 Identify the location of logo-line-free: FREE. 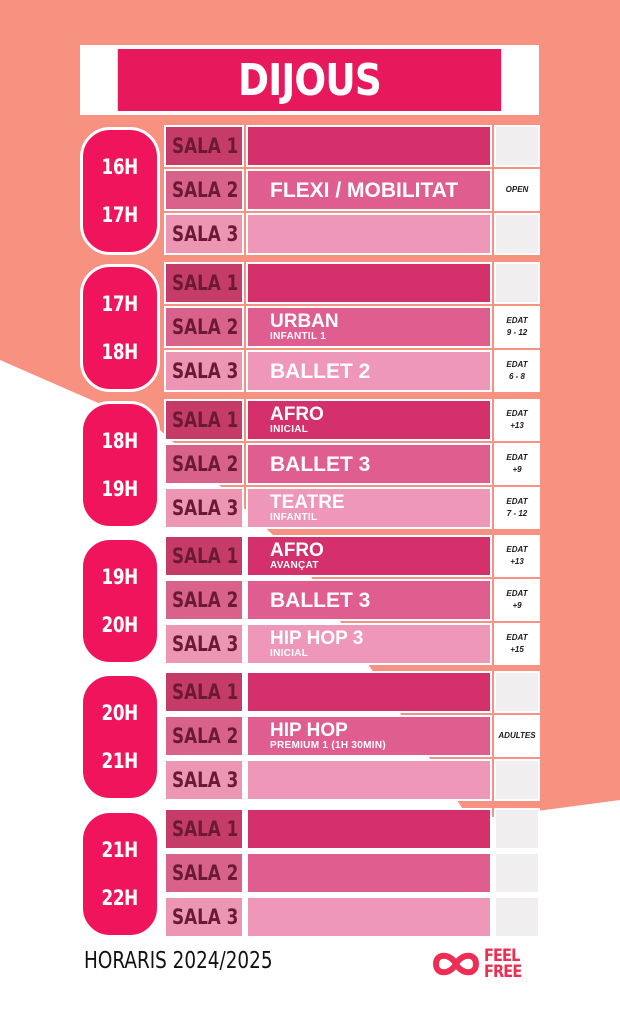
(503, 972).